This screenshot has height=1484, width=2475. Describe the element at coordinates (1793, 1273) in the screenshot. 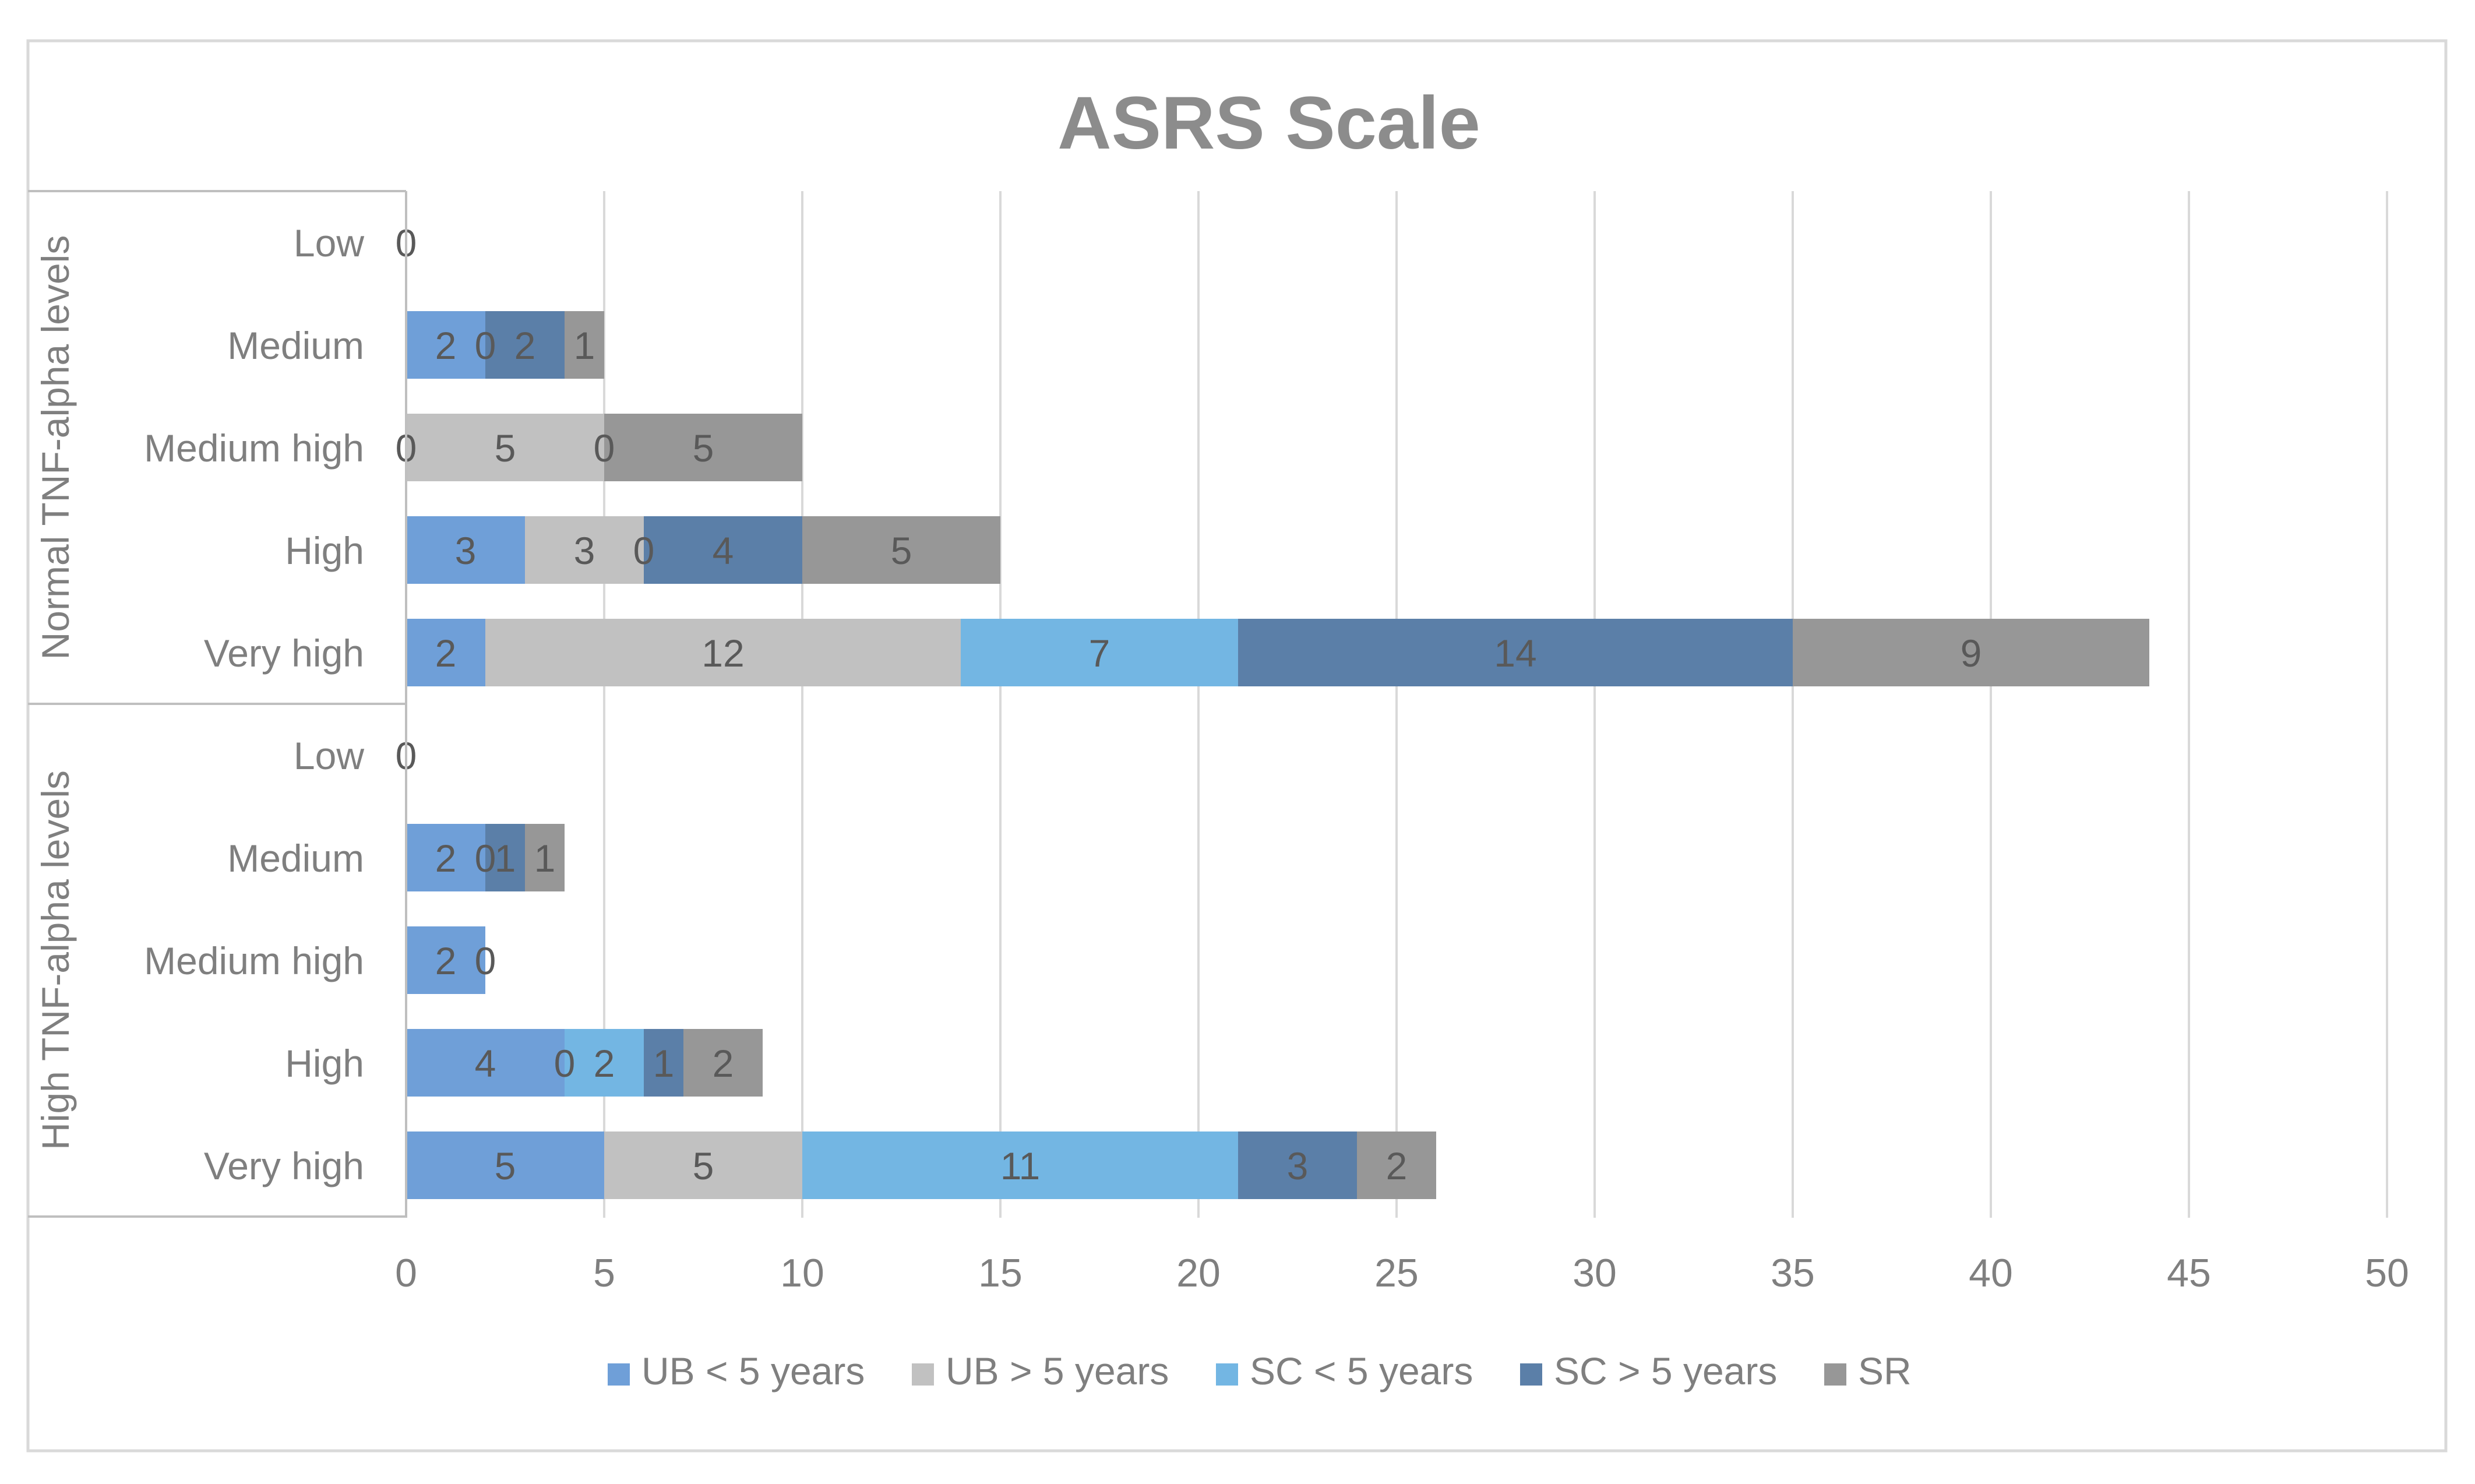

I see `x-tick-label: 35` at that location.